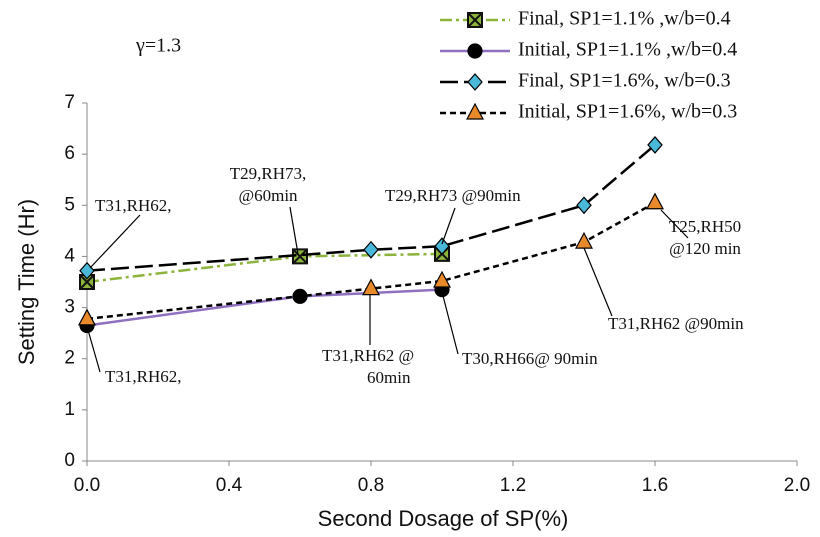  I want to click on y-tick-label: 1, so click(69, 409).